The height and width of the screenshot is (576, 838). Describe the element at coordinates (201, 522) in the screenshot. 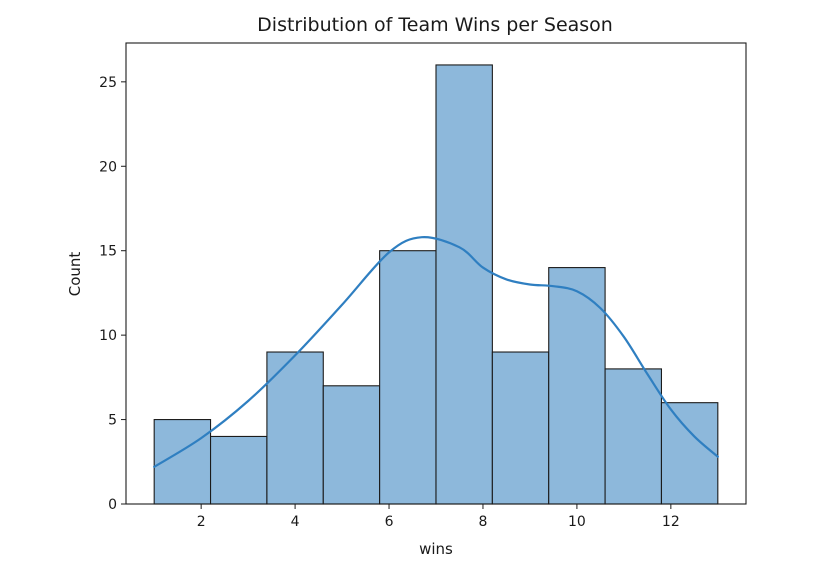

I see `x-tick-label: 2` at that location.